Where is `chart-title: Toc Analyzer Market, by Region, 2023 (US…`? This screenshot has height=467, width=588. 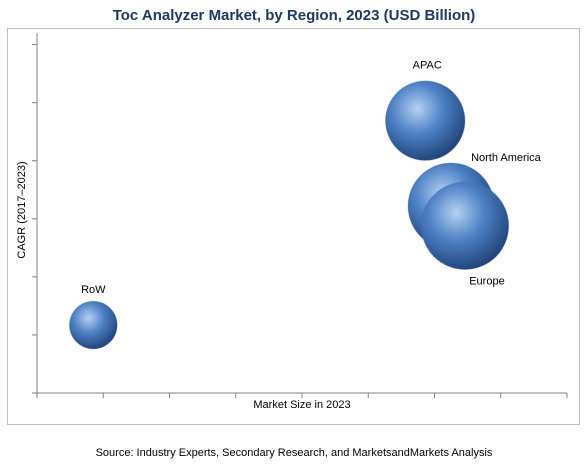 chart-title: Toc Analyzer Market, by Region, 2023 (US… is located at coordinates (294, 15).